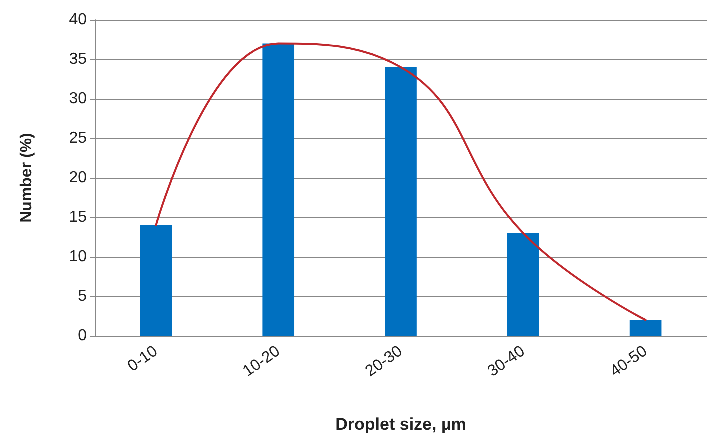  I want to click on y-tick-label: 20, so click(78, 178).